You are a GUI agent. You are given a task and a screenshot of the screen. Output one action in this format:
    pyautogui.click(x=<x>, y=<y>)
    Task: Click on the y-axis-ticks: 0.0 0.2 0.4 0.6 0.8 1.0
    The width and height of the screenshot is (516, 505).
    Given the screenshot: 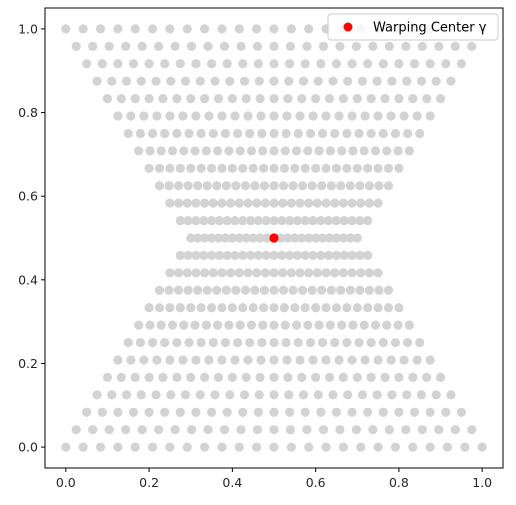 What is the action you would take?
    pyautogui.click(x=31, y=238)
    